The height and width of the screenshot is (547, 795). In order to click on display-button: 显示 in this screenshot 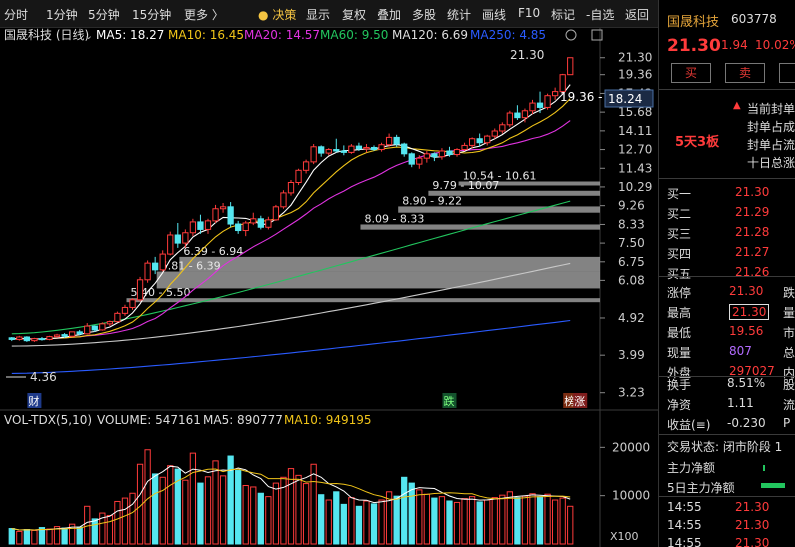, I will do `click(318, 15)`.